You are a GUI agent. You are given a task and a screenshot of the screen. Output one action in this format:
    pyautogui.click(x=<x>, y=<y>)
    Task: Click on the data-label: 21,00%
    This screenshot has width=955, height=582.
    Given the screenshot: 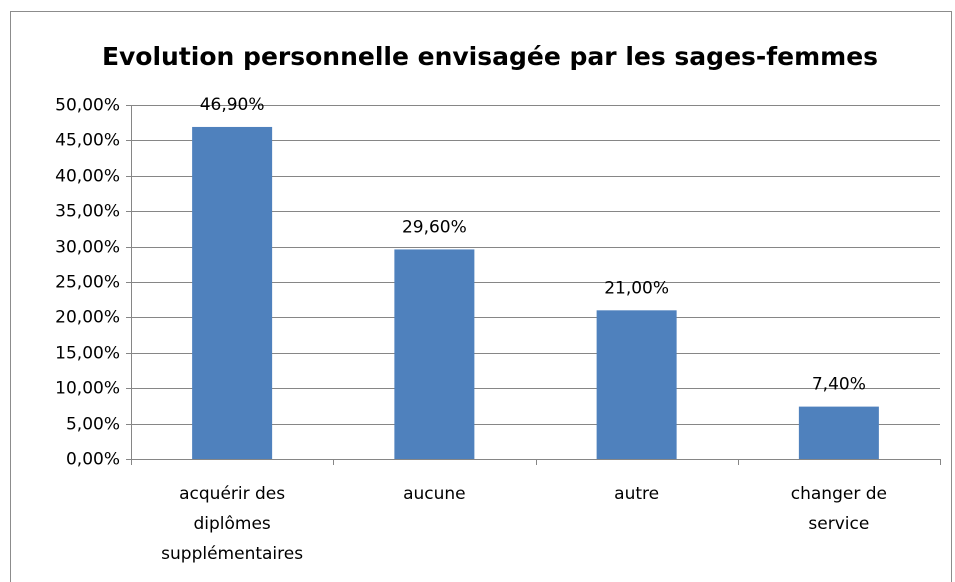 What is the action you would take?
    pyautogui.click(x=636, y=288)
    